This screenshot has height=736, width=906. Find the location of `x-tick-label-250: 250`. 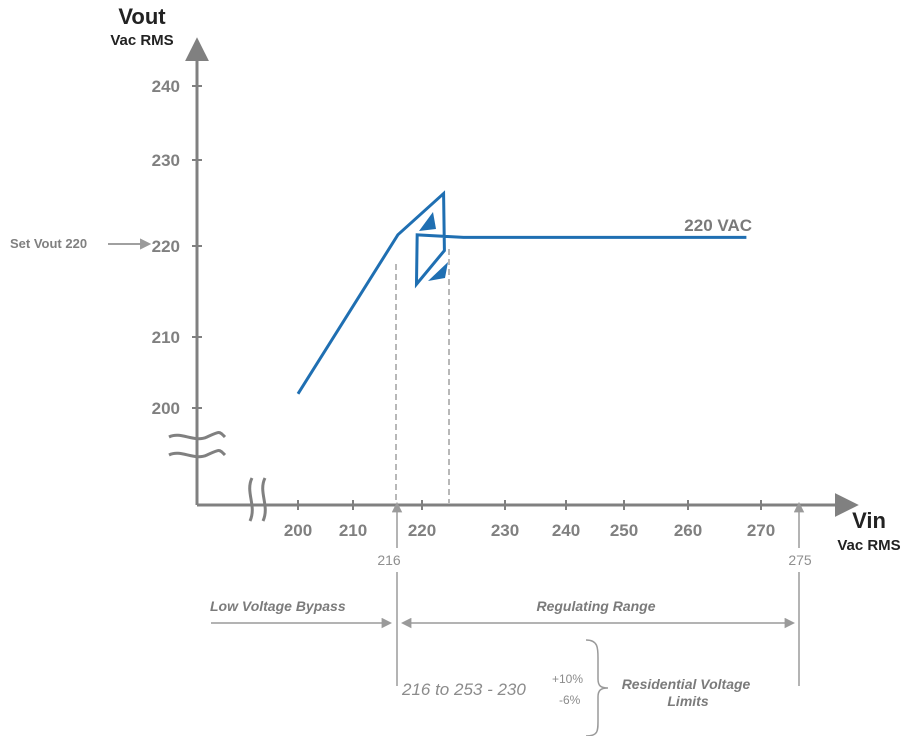

x-tick-label-250: 250 is located at coordinates (624, 530).